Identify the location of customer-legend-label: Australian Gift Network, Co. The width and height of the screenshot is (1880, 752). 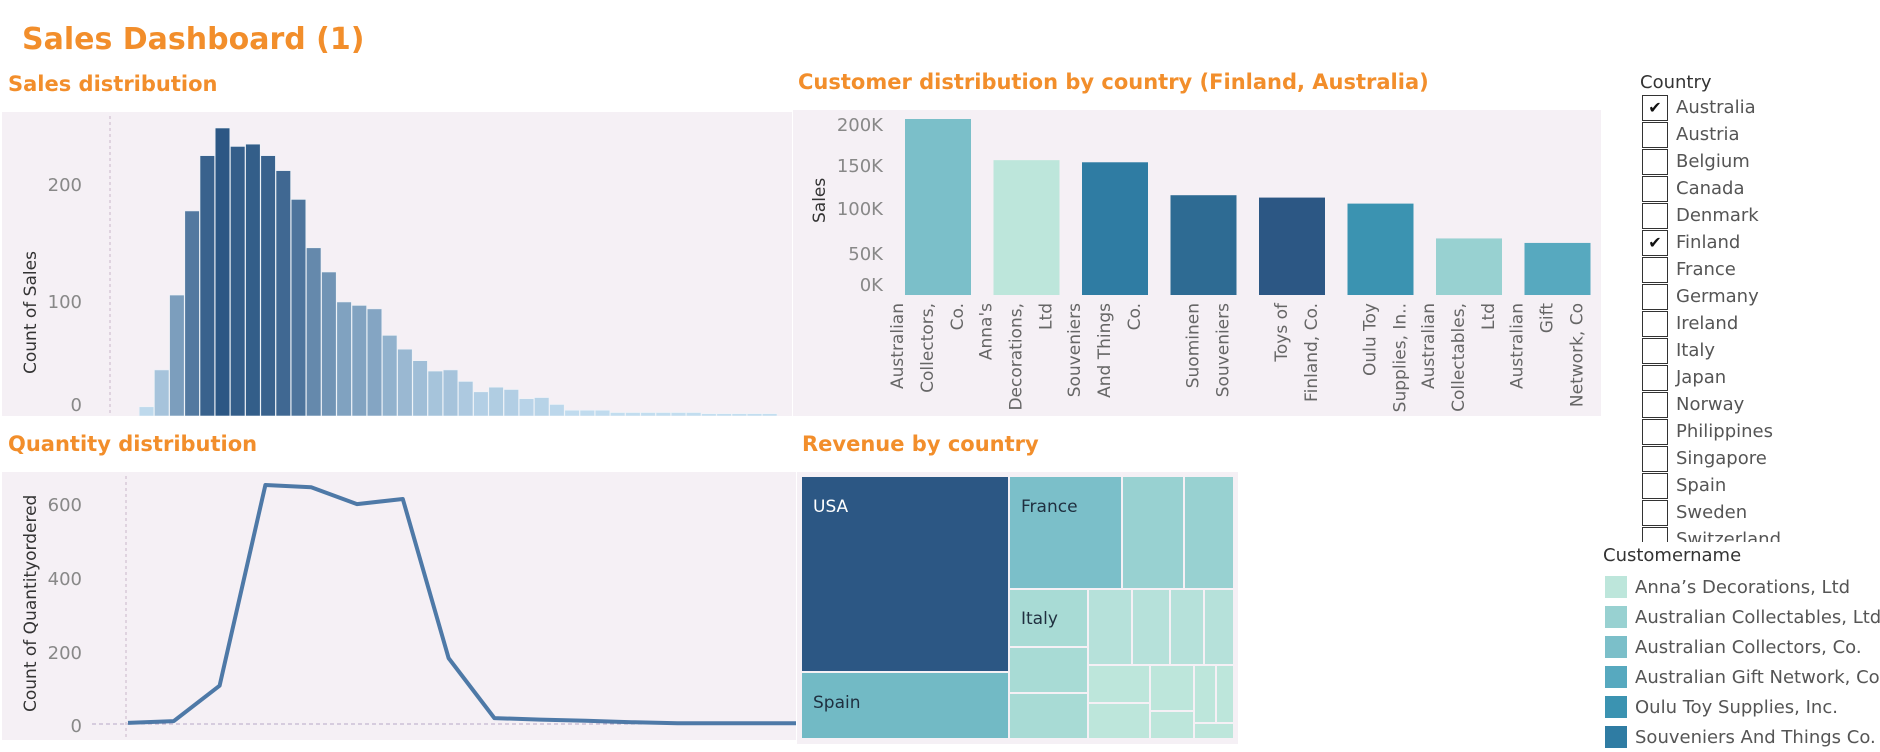
(1757, 677).